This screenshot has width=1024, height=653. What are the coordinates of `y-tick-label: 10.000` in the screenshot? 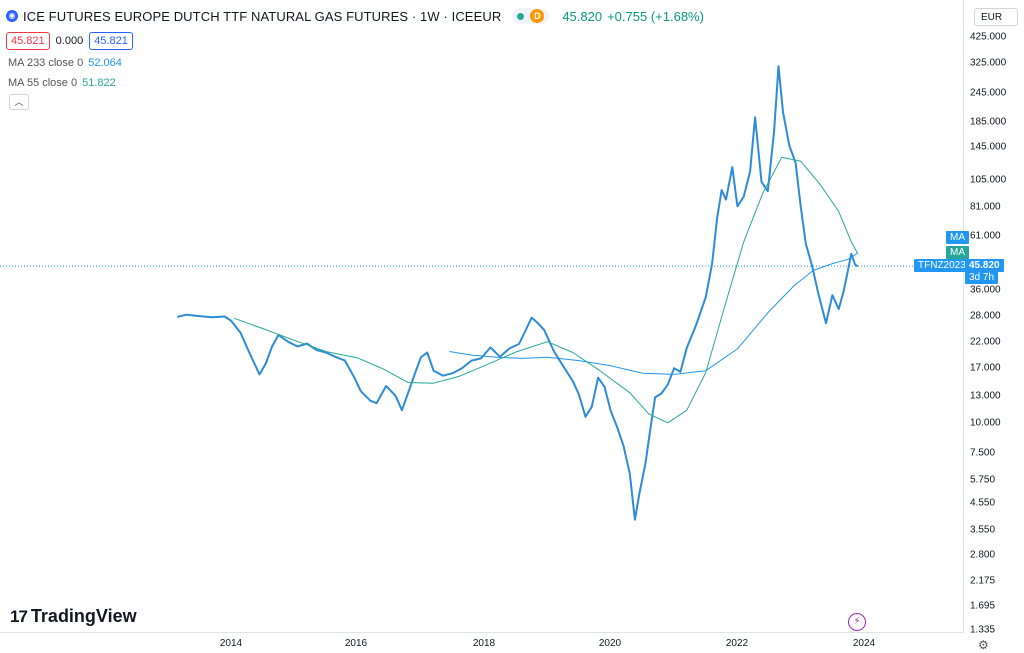 It's located at (985, 423).